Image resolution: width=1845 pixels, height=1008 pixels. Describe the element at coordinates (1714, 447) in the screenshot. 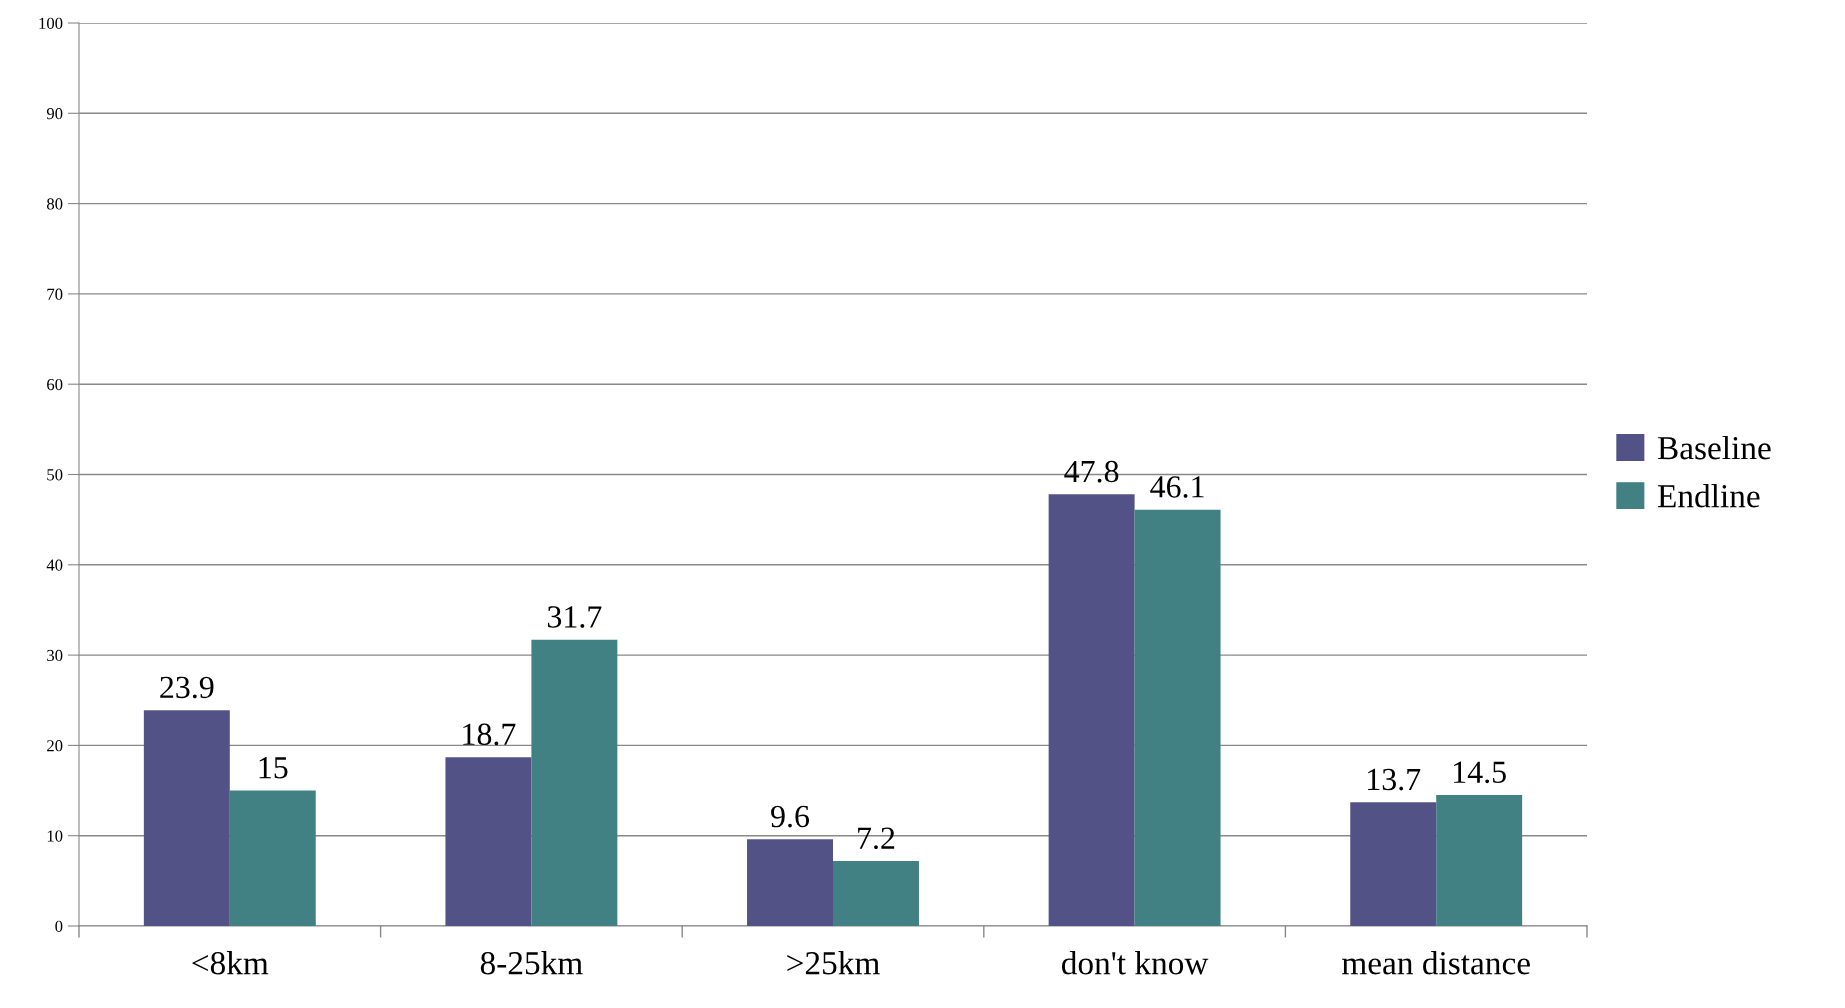

I see `legend-label: Baseline` at that location.